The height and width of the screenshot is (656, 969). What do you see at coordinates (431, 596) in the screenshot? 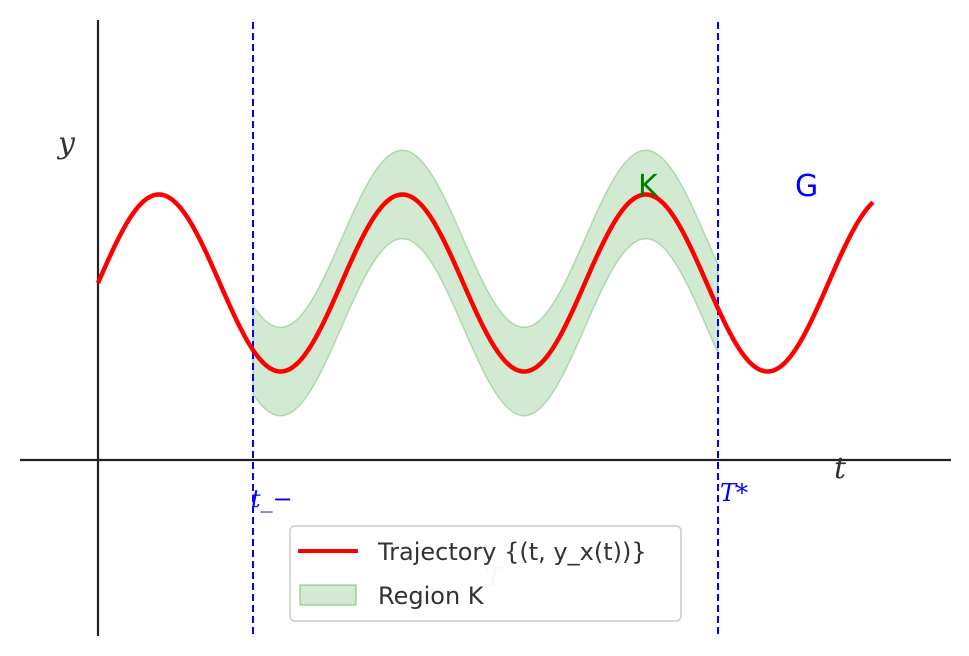
I see `legend-label-region: Region K` at bounding box center [431, 596].